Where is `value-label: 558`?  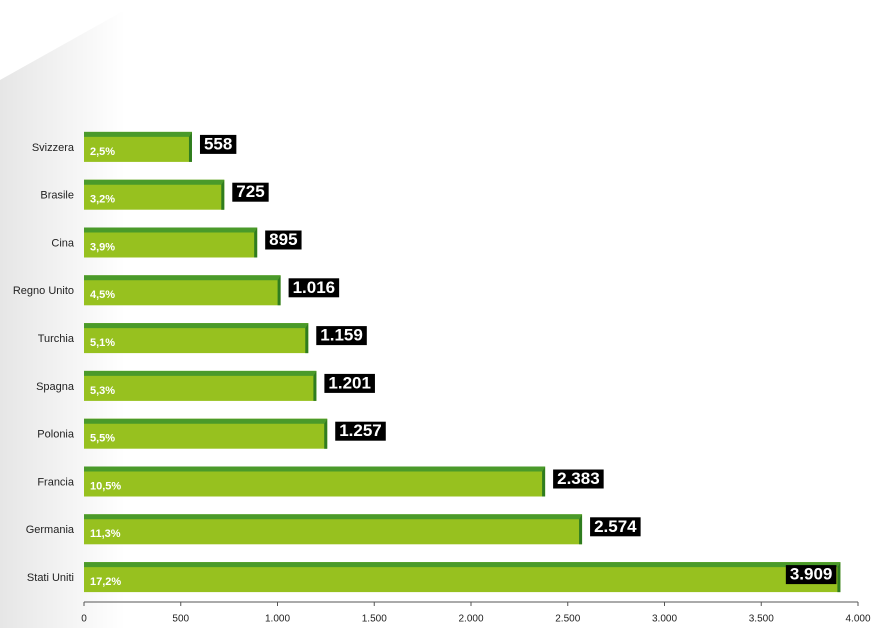 value-label: 558 is located at coordinates (218, 143).